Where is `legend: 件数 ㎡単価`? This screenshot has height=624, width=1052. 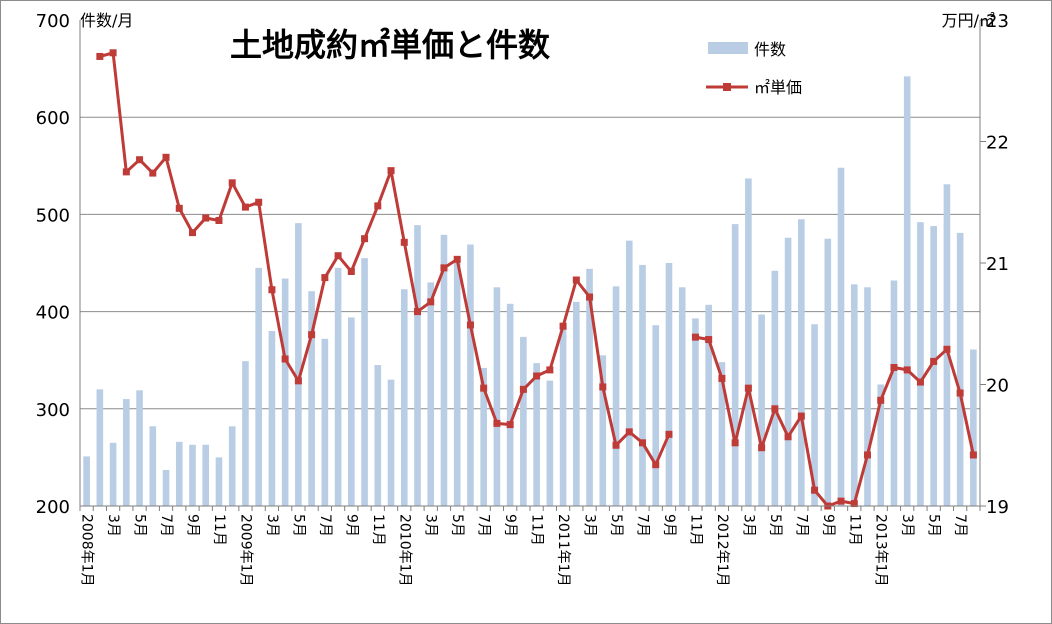 legend: 件数 ㎡単価 is located at coordinates (754, 68).